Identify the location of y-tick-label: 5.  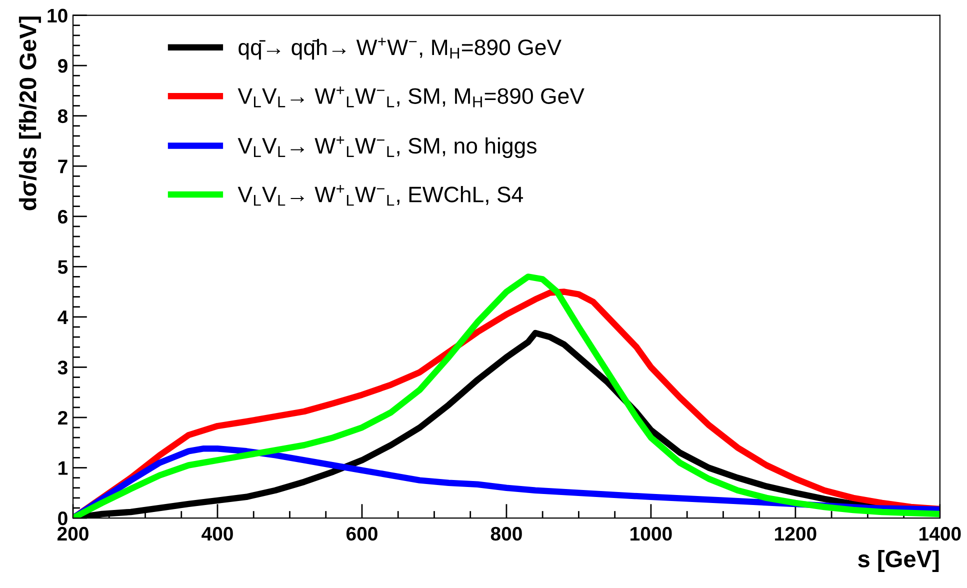
(63, 267).